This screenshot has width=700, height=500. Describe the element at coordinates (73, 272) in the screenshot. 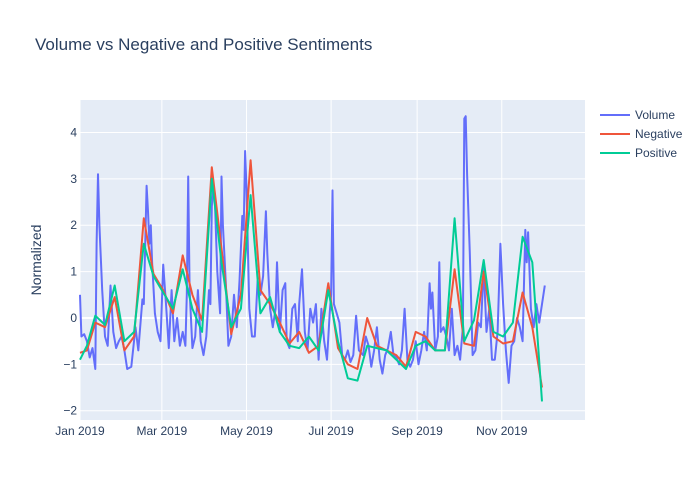

I see `y-tick-label: 1` at that location.